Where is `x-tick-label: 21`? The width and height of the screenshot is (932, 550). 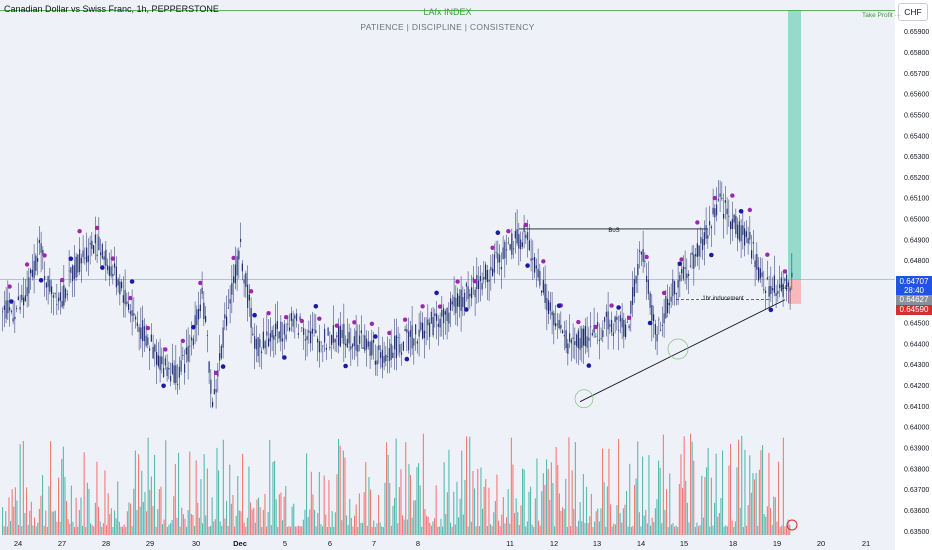 x-tick-label: 21 is located at coordinates (866, 543).